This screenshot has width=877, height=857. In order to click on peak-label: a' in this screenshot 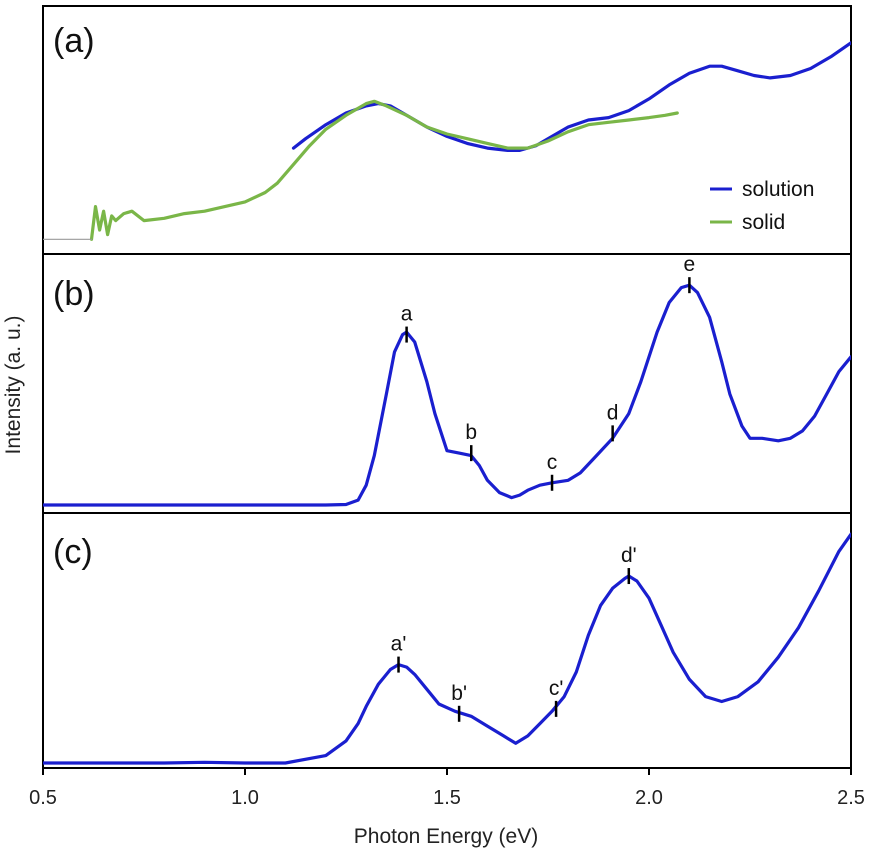, I will do `click(399, 644)`.